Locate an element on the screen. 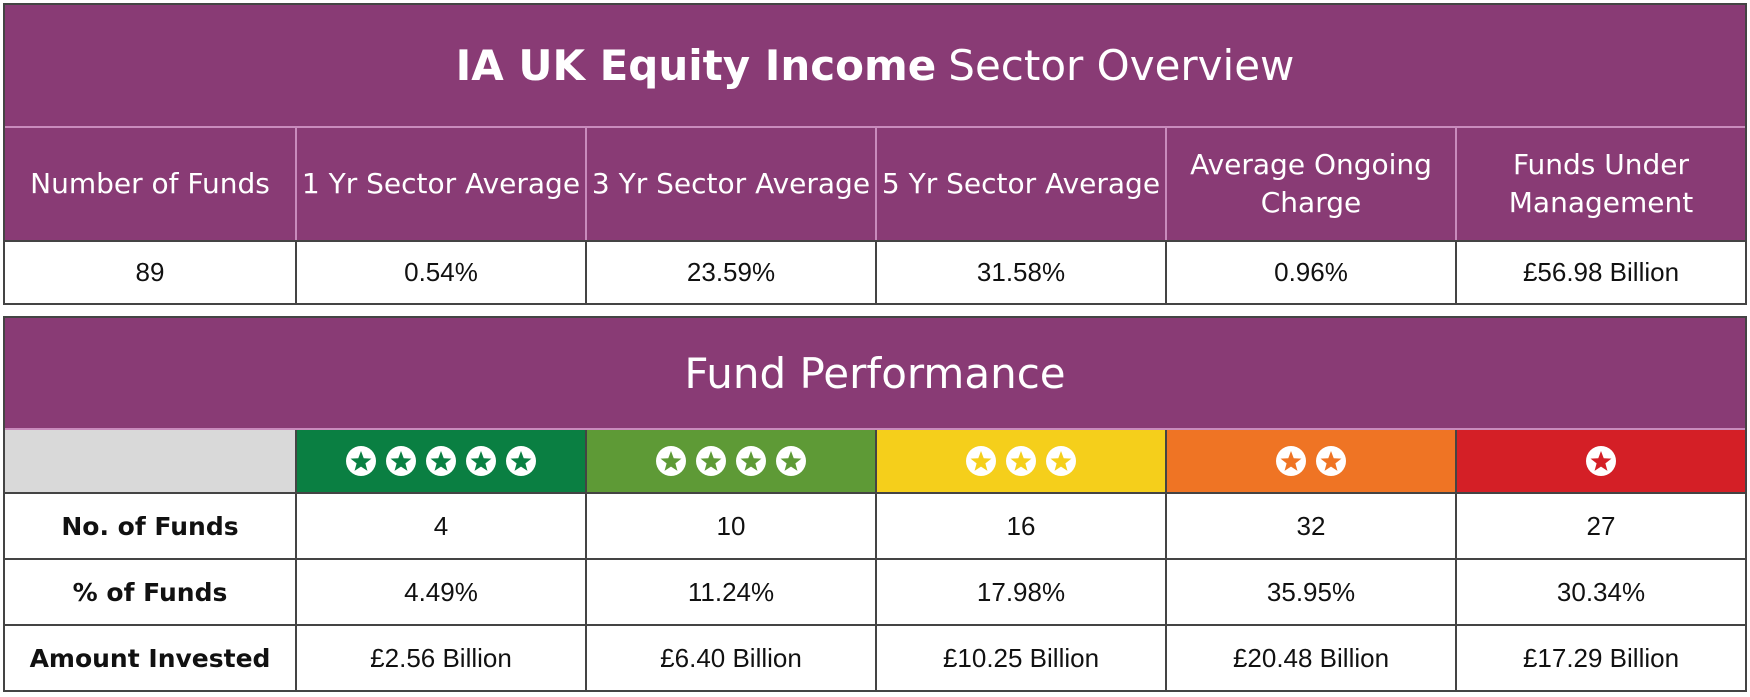 This screenshot has width=1750, height=697. overview-value: 31.58% is located at coordinates (1020, 271).